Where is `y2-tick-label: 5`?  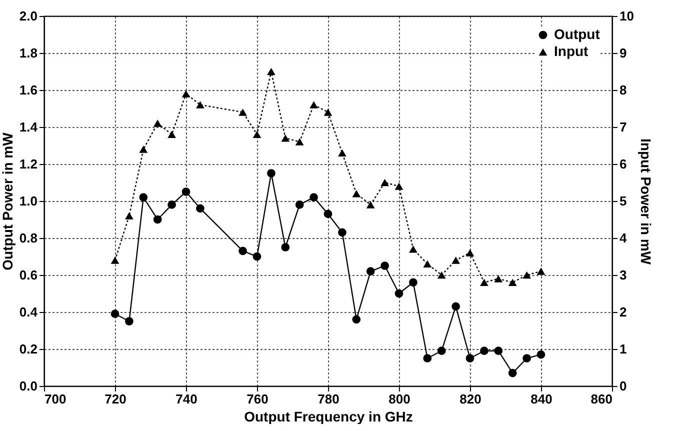 y2-tick-label: 5 is located at coordinates (623, 201).